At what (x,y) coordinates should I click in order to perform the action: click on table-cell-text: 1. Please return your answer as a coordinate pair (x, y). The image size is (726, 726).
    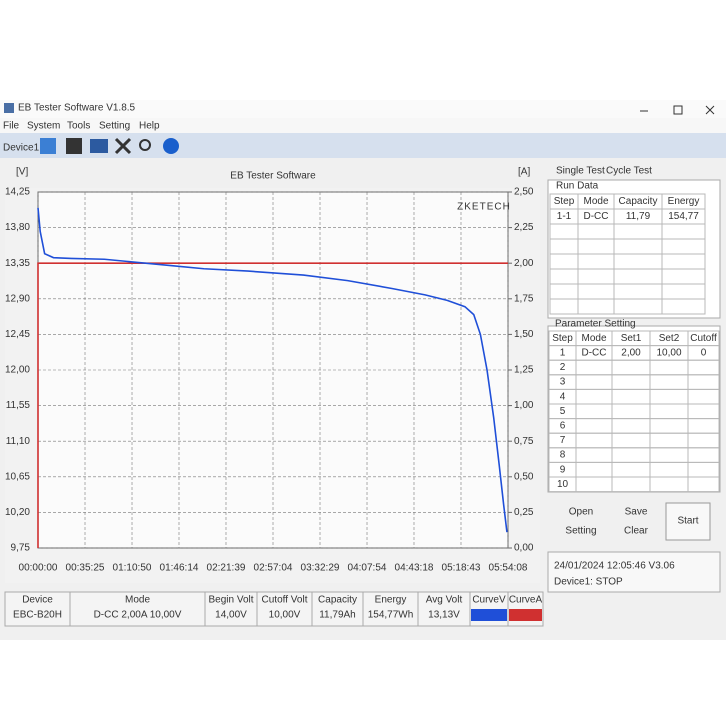
    Looking at the image, I should click on (563, 353).